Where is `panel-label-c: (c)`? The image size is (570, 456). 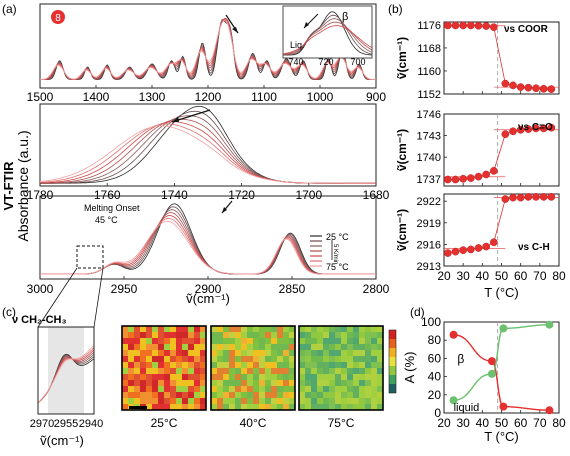
panel-label-c: (c) is located at coordinates (9, 312).